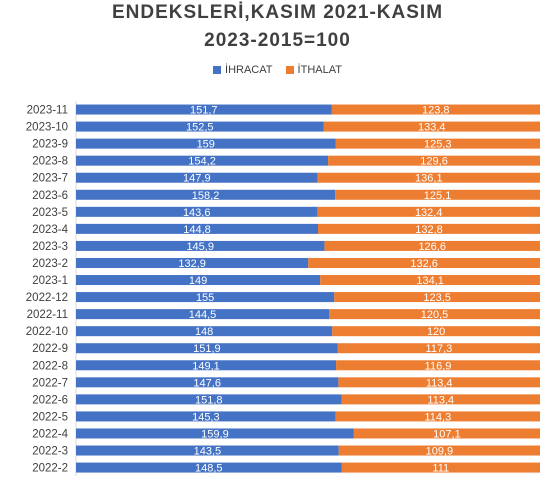 The image size is (555, 480). I want to click on category-label: 2023-3, so click(50, 247).